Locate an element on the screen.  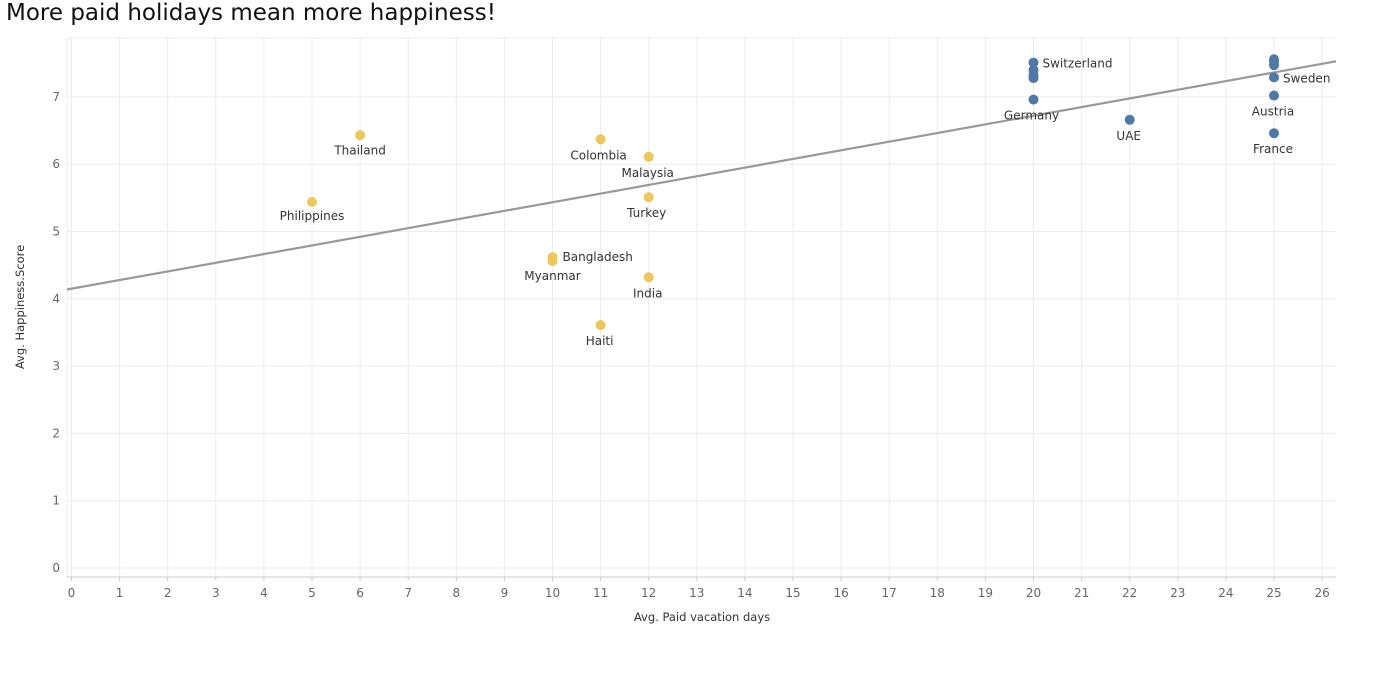
x-tick-label: 4 is located at coordinates (264, 593).